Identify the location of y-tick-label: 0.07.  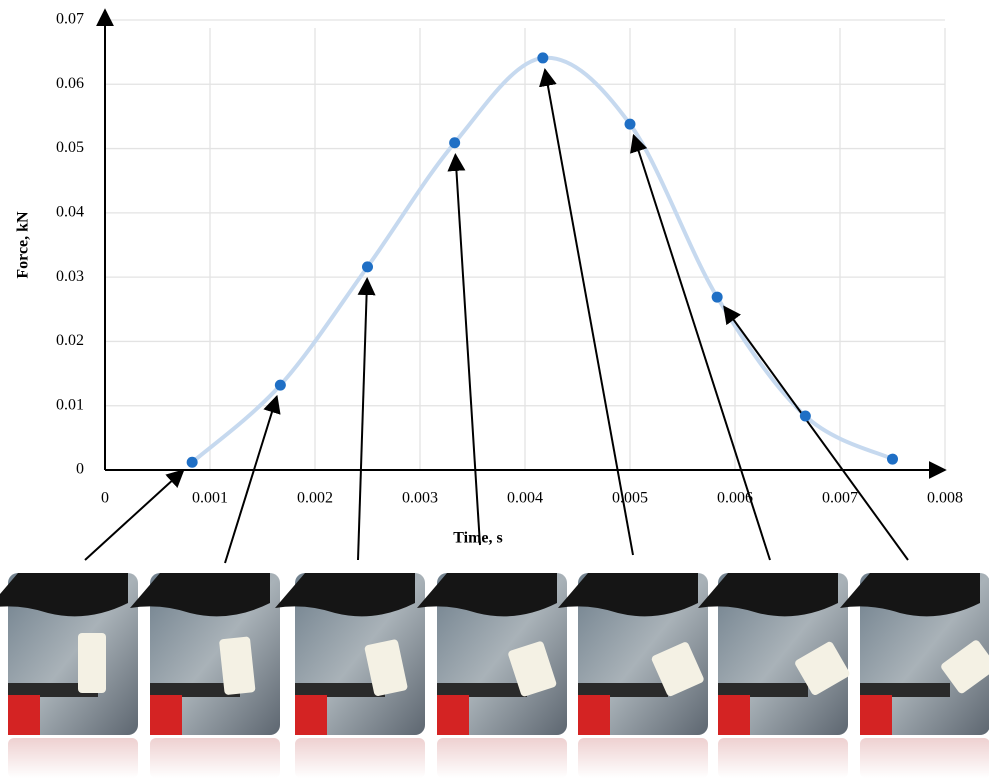
(70, 19).